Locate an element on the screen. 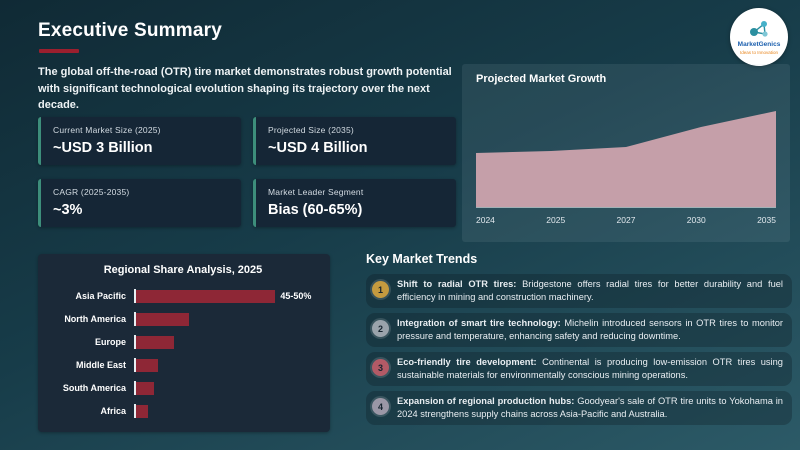 This screenshot has height=450, width=800. bar-category-label: Asia Pacific is located at coordinates (100, 296).